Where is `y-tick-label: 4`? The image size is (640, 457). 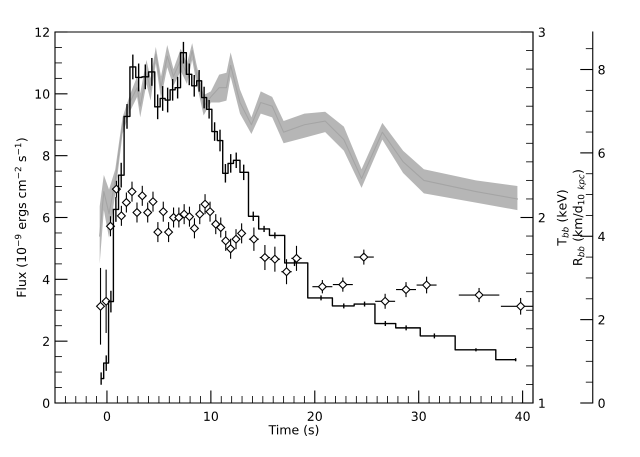
y-tick-label: 4 is located at coordinates (46, 279).